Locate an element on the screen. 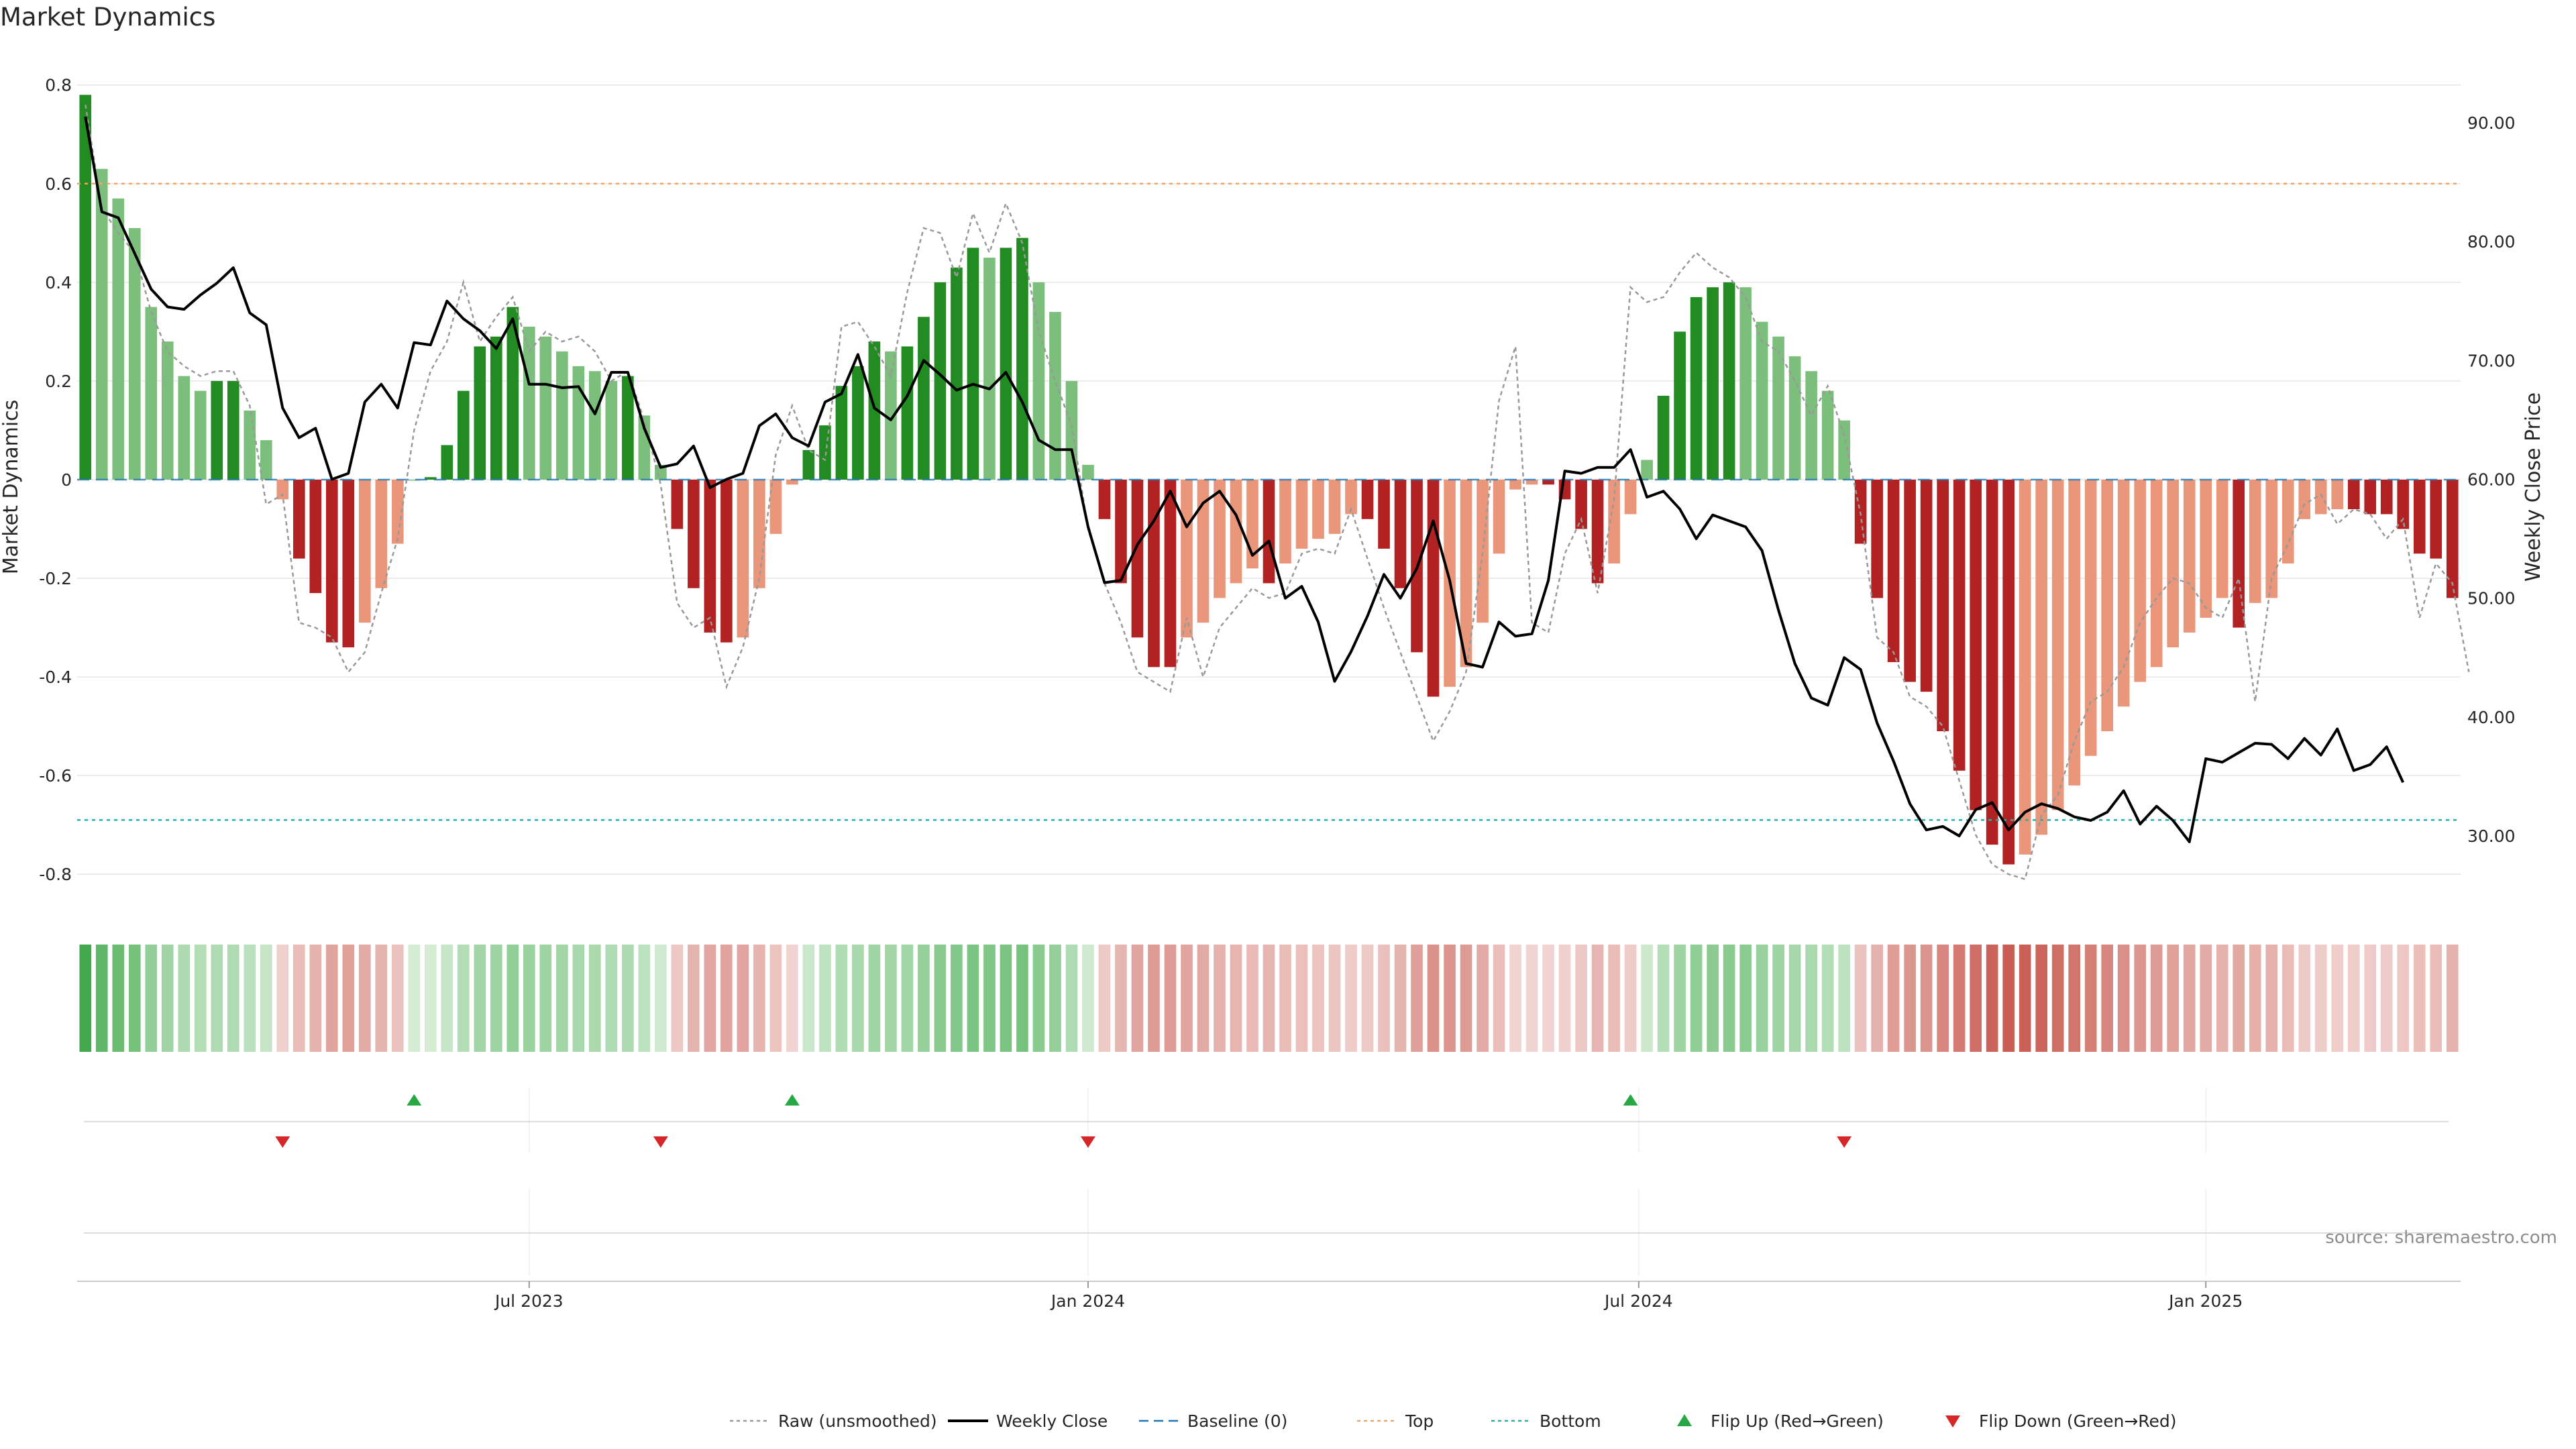  flip-up-marker is located at coordinates (414, 1100).